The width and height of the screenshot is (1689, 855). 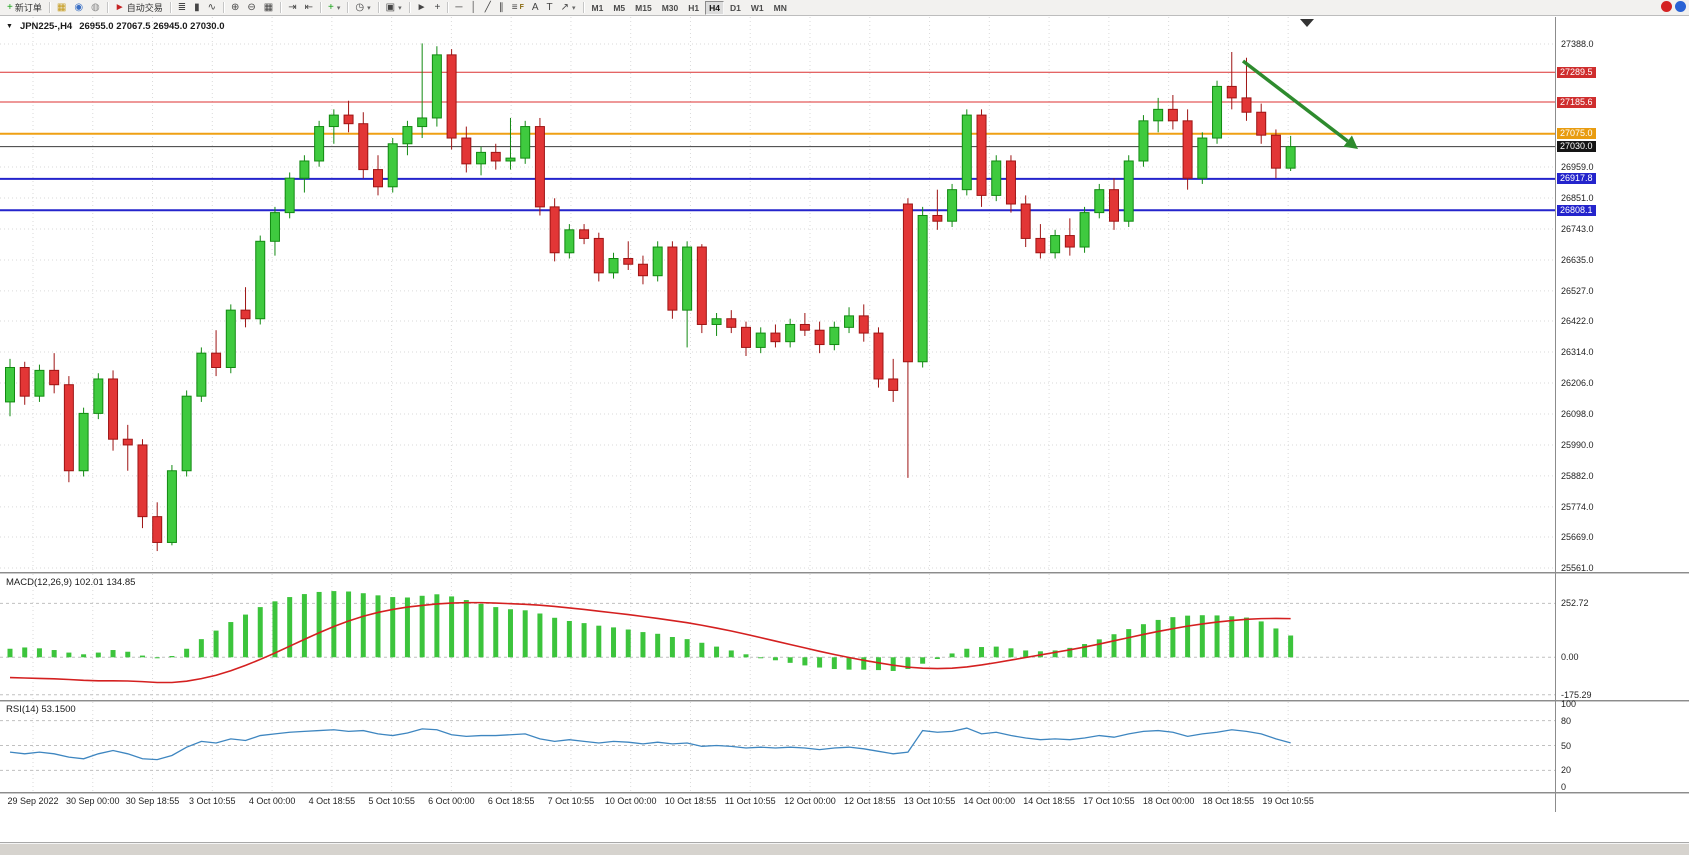 I want to click on chart-shift-icon: ⇤, so click(x=309, y=7).